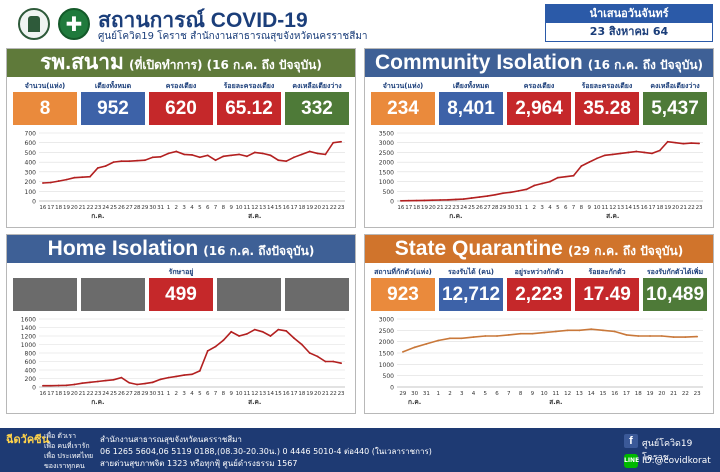 The image size is (720, 472). I want to click on stat-box: เตียงทั้งหมด 8,401, so click(471, 103).